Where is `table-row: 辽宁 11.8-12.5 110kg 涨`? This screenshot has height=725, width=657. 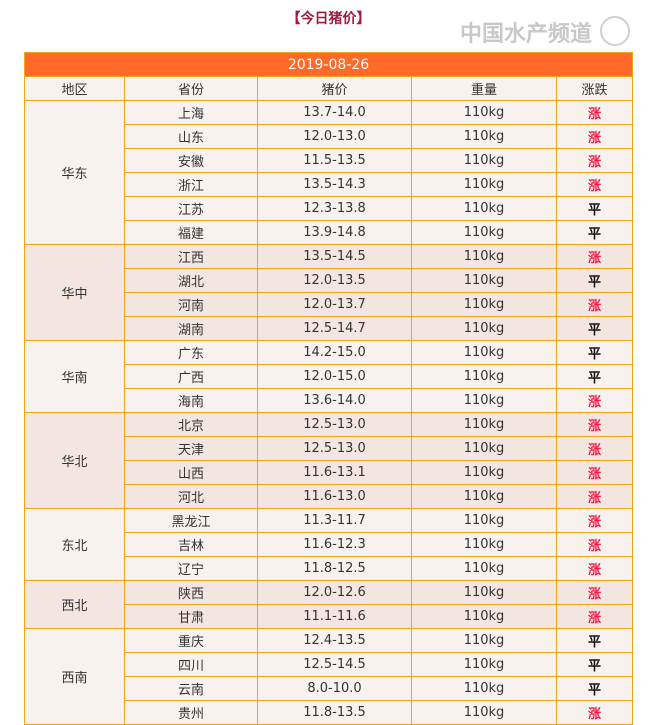
table-row: 辽宁 11.8-12.5 110kg 涨 is located at coordinates (329, 568).